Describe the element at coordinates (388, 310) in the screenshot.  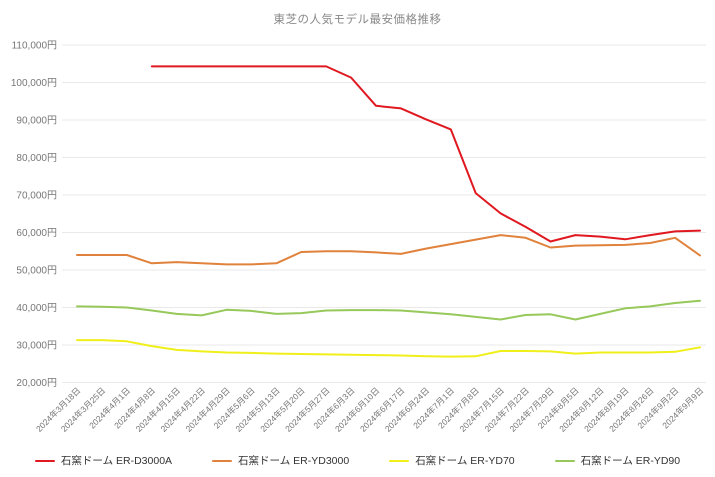
I see `series-line-er-yd90` at that location.